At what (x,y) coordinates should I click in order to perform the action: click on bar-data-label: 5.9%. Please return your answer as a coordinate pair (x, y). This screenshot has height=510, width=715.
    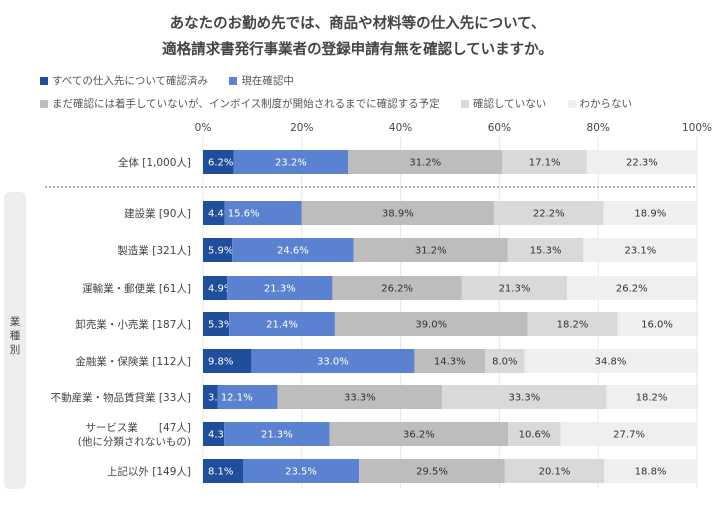
    Looking at the image, I should click on (220, 251).